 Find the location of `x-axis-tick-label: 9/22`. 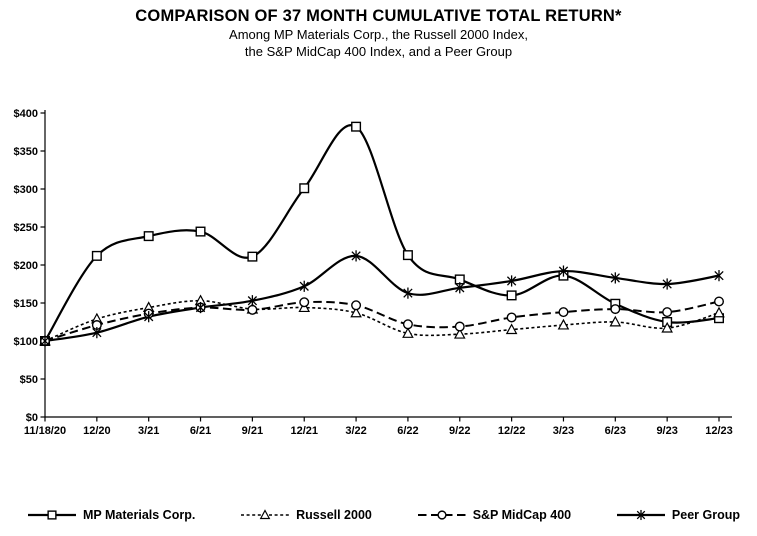

x-axis-tick-label: 9/22 is located at coordinates (459, 431).